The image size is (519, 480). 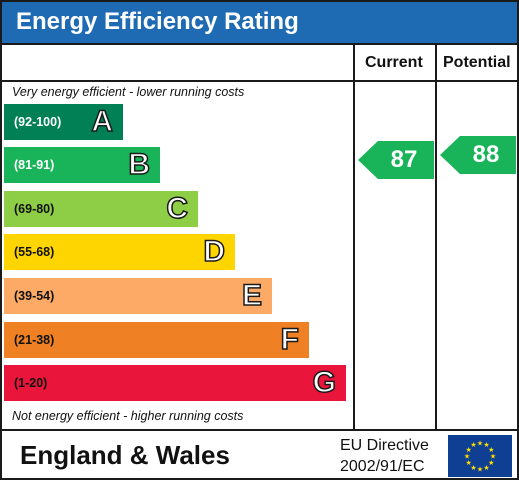 What do you see at coordinates (139, 164) in the screenshot?
I see `band-b-letter: B` at bounding box center [139, 164].